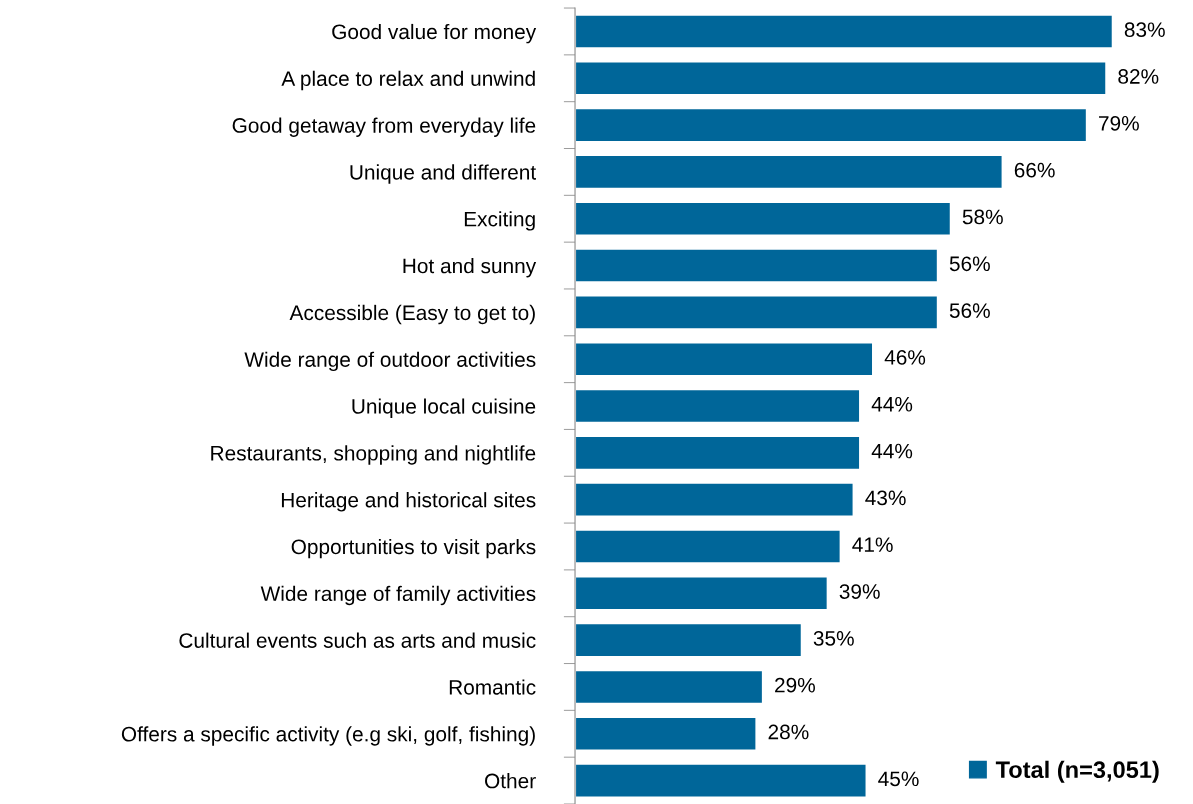 The image size is (1193, 804). I want to click on data-label: 35%, so click(833, 638).